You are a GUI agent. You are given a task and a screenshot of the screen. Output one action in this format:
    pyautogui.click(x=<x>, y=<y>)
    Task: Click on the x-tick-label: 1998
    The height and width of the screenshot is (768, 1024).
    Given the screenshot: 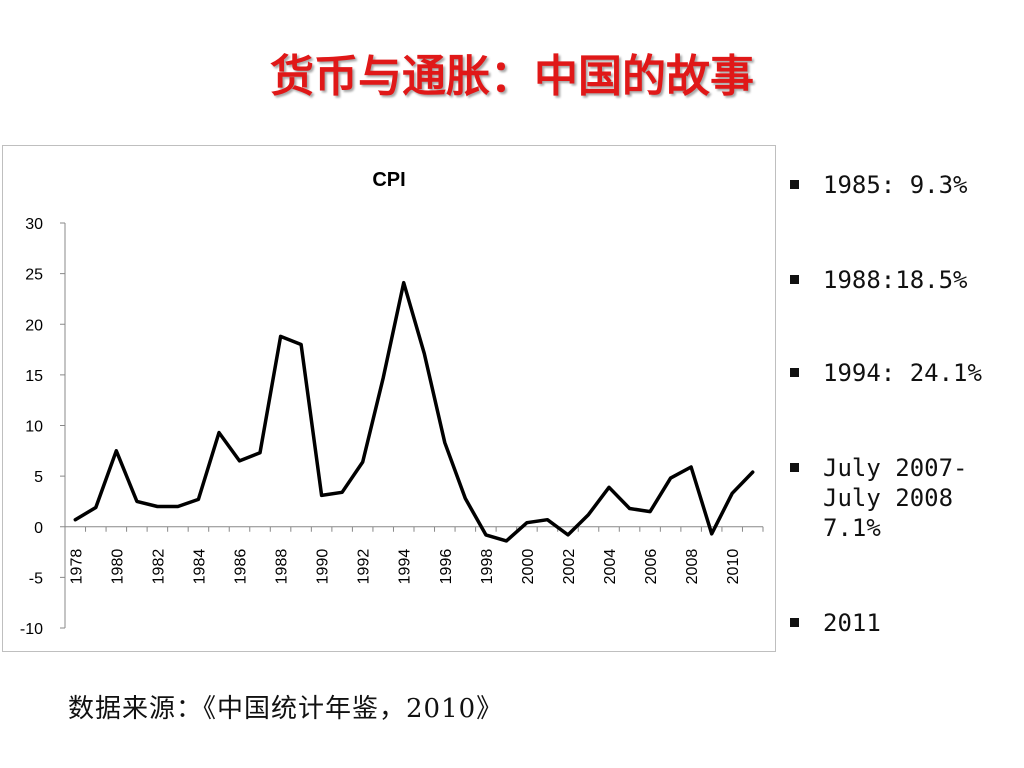 What is the action you would take?
    pyautogui.click(x=487, y=567)
    